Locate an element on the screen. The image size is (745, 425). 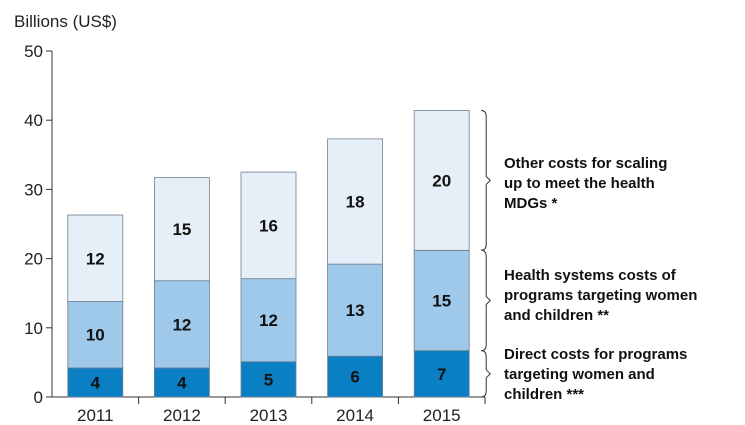
x-tick-label: 2012 is located at coordinates (182, 415).